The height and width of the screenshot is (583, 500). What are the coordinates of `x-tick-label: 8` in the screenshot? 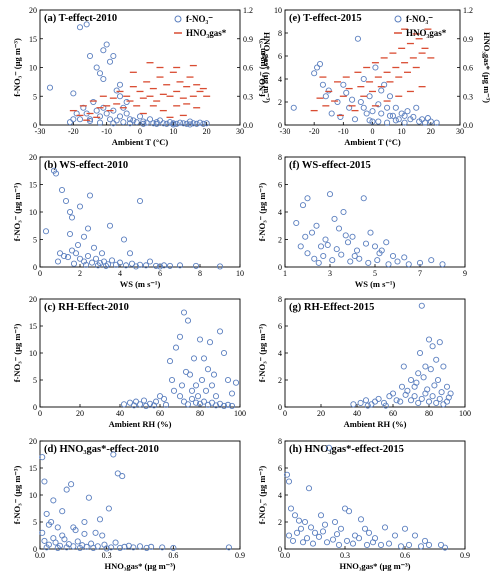 It's located at (200, 273).